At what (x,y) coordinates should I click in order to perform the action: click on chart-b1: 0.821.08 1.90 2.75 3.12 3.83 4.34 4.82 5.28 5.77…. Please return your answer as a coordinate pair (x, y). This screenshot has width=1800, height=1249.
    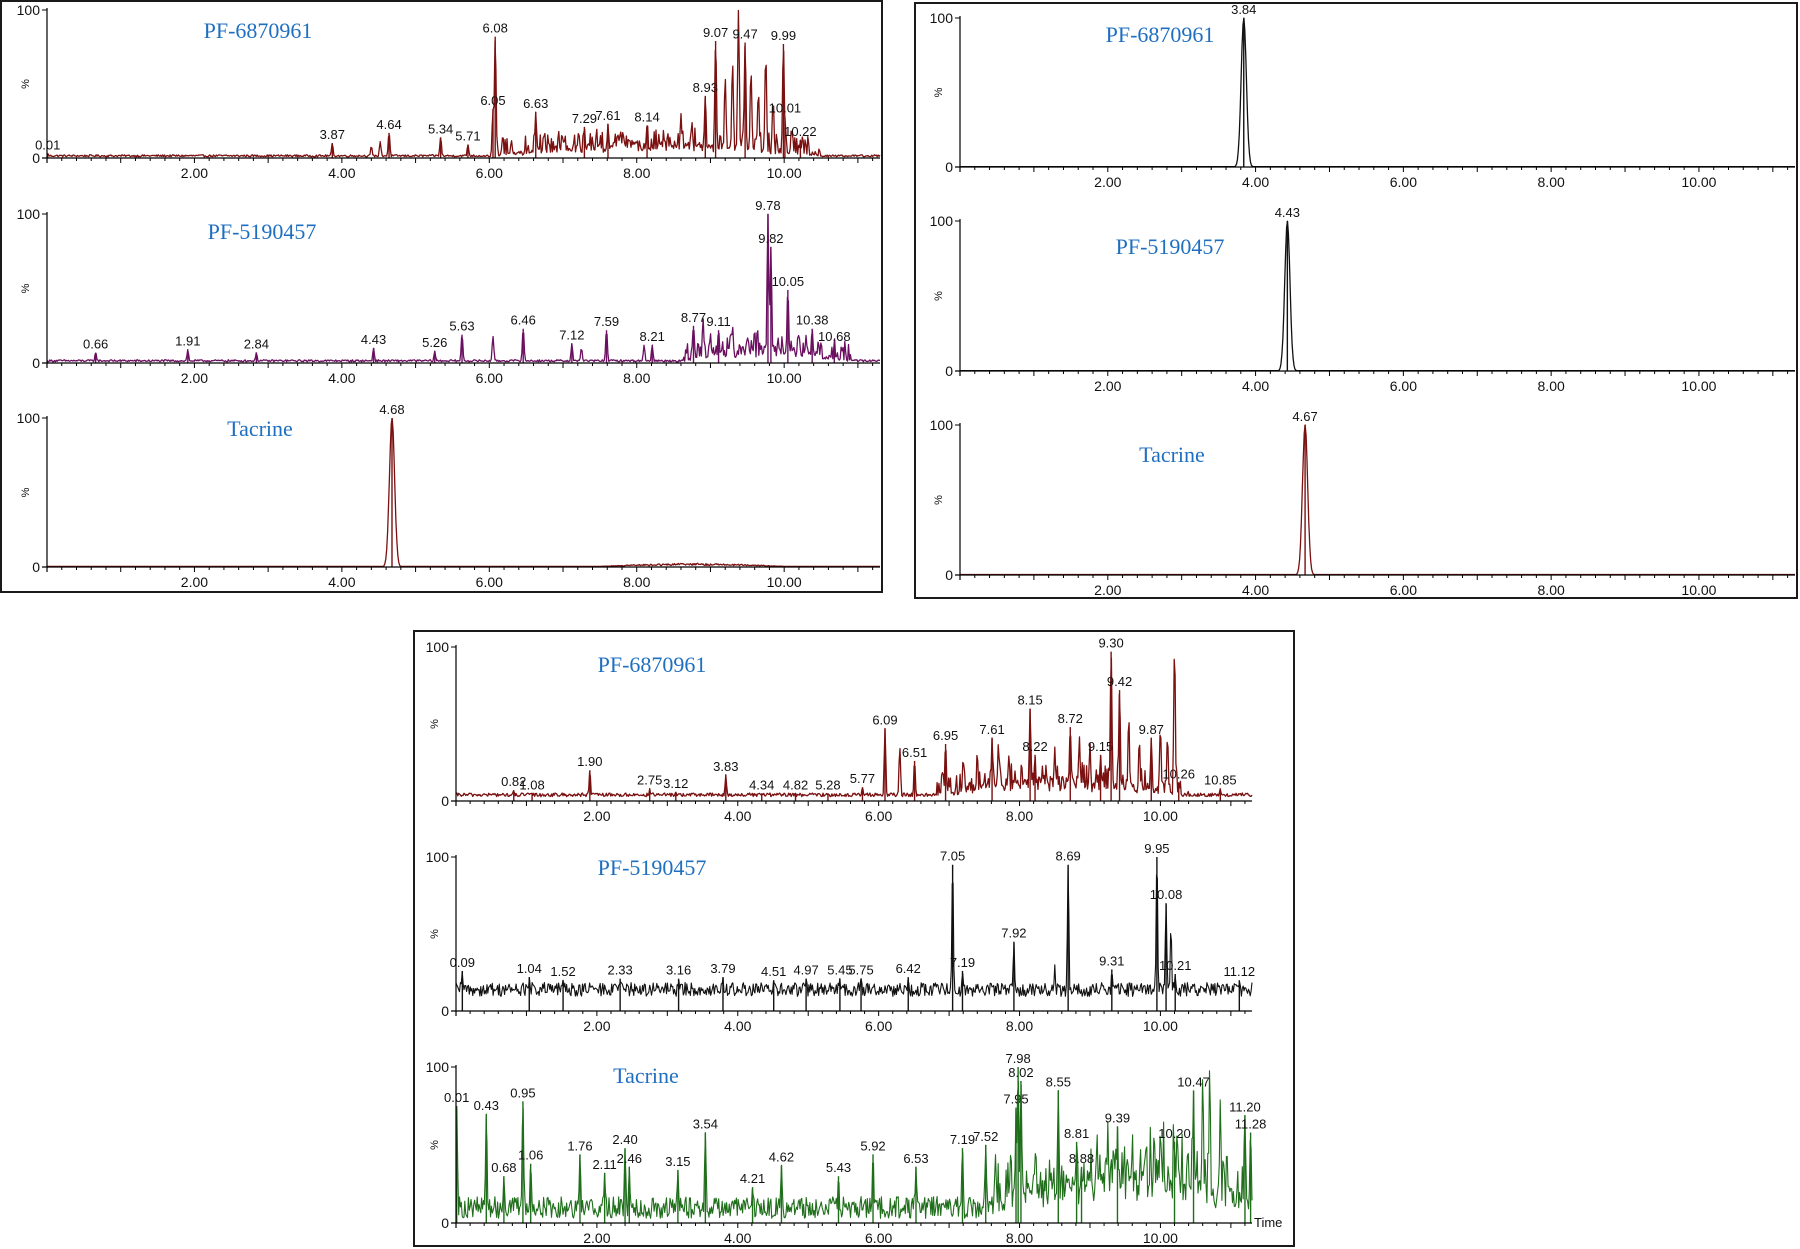
    Looking at the image, I should click on (839, 730).